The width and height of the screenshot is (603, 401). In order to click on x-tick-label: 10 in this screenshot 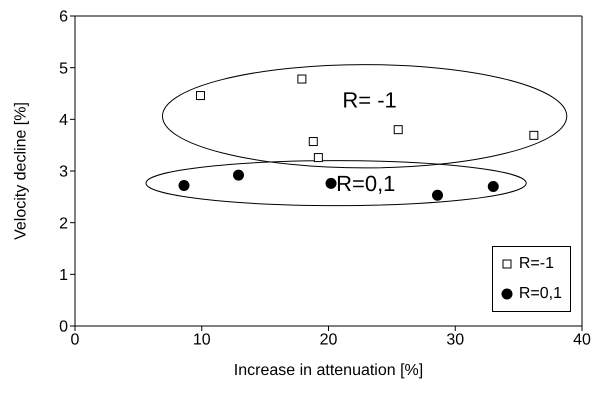, I will do `click(201, 339)`.